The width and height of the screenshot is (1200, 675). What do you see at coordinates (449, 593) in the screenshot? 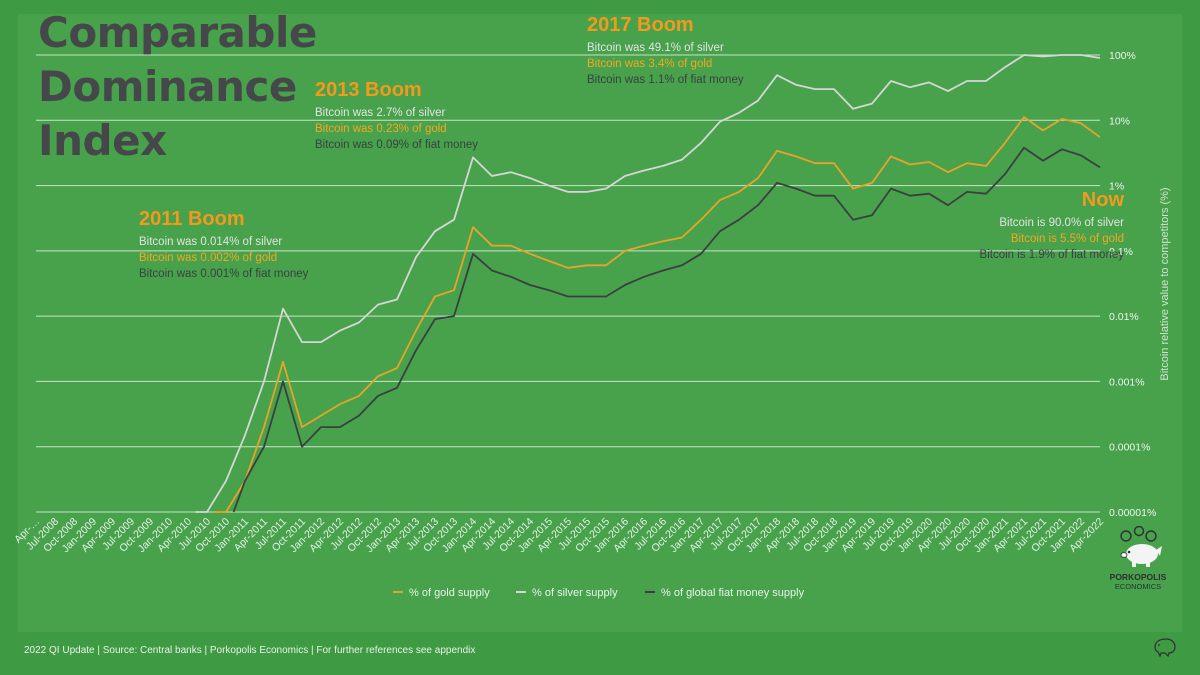
I see `legend-label: % of gold supply` at bounding box center [449, 593].